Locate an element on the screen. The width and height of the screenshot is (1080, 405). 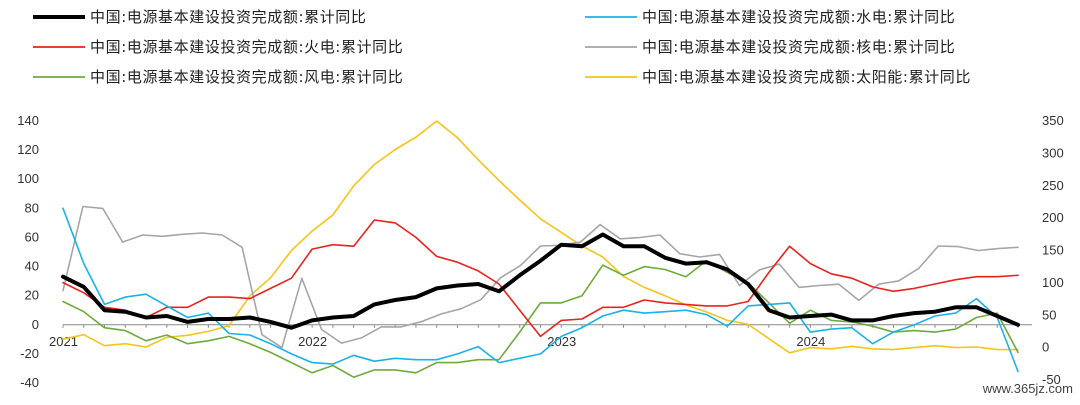
x-tick-label-year: 2024 is located at coordinates (810, 341).